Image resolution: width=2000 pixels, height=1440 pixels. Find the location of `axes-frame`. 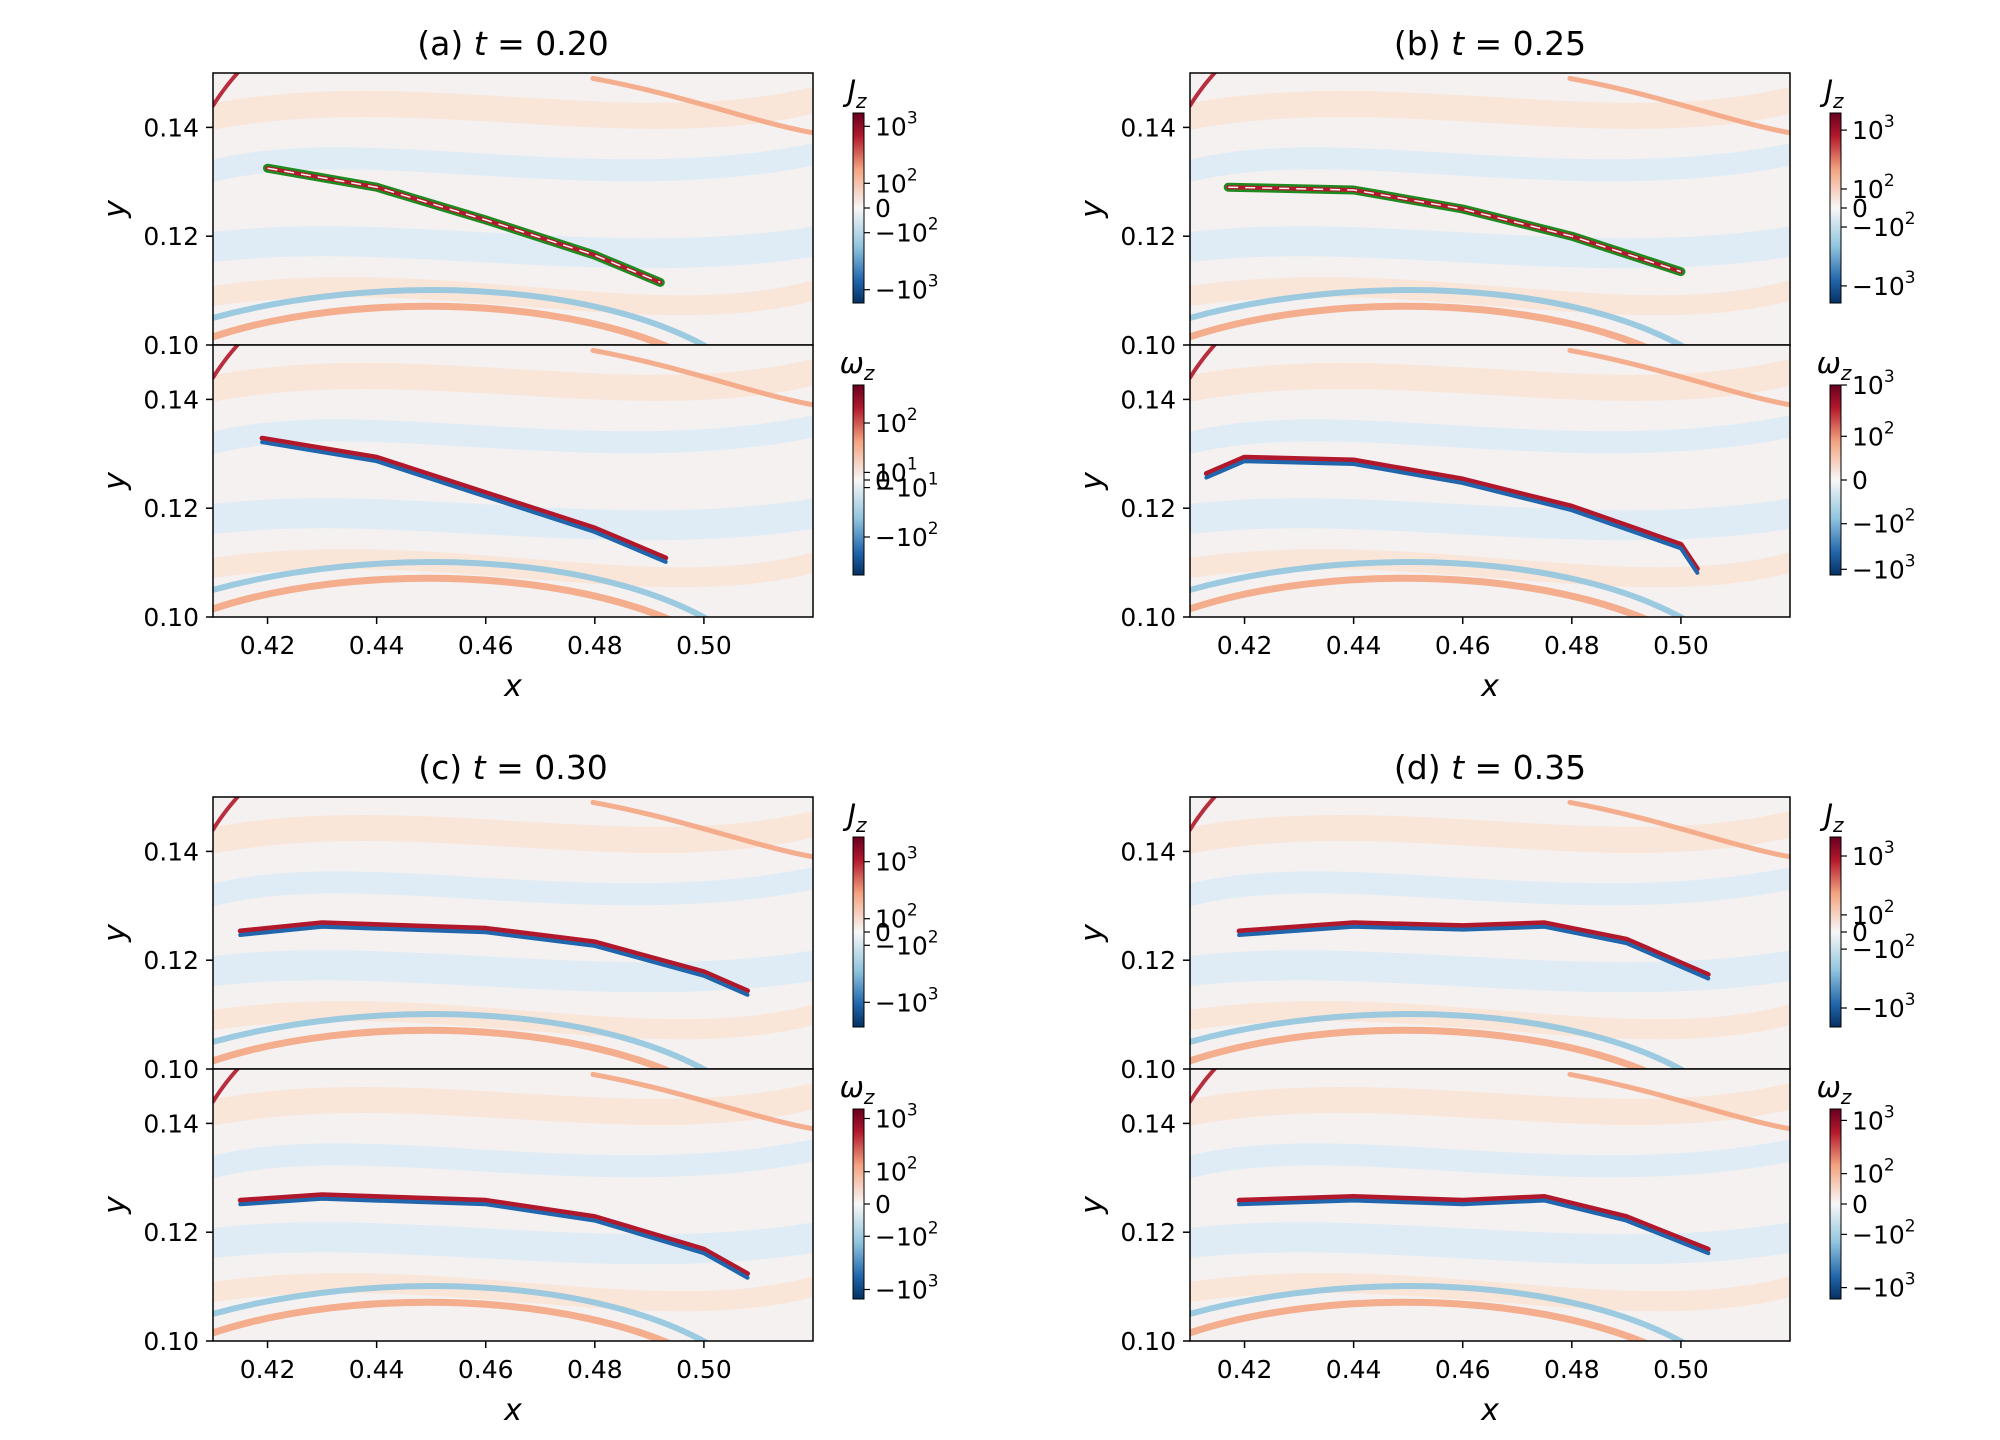

axes-frame is located at coordinates (1490, 481).